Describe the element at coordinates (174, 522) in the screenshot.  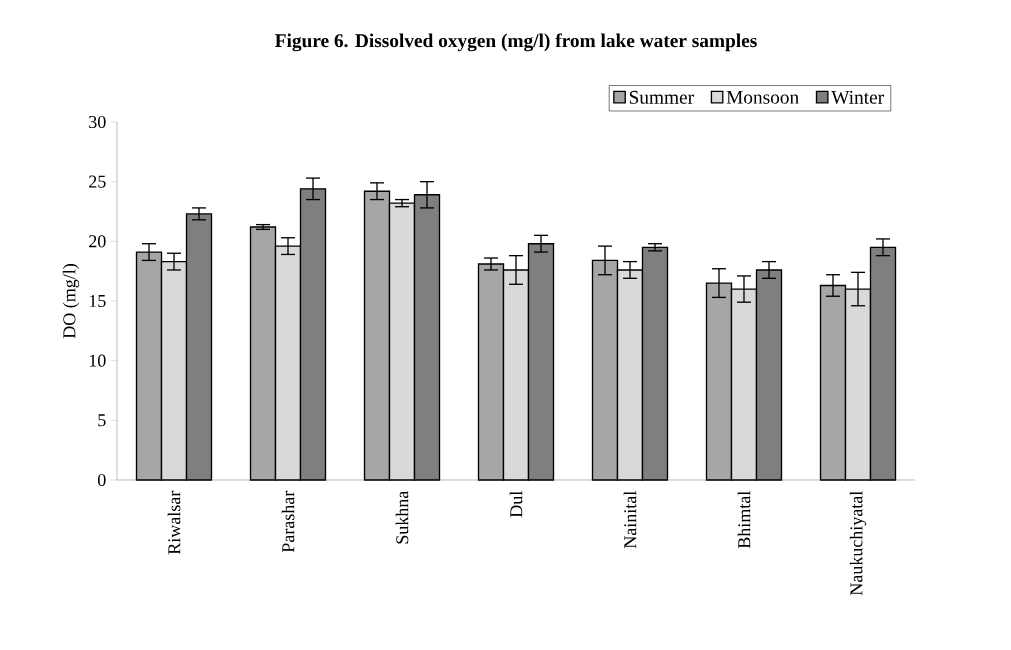
I see `x-tick-label: Riwalsar` at that location.